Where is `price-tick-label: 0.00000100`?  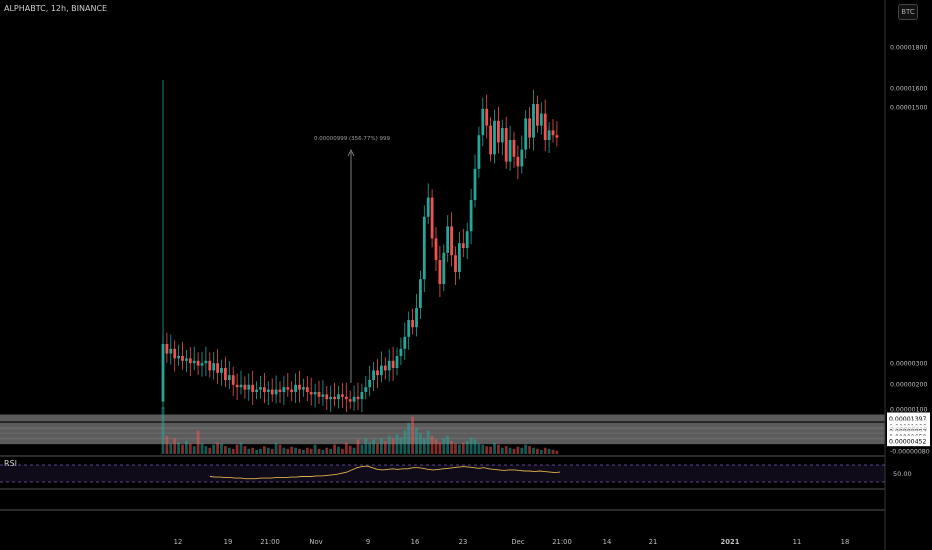
price-tick-label: 0.00000100 is located at coordinates (908, 410).